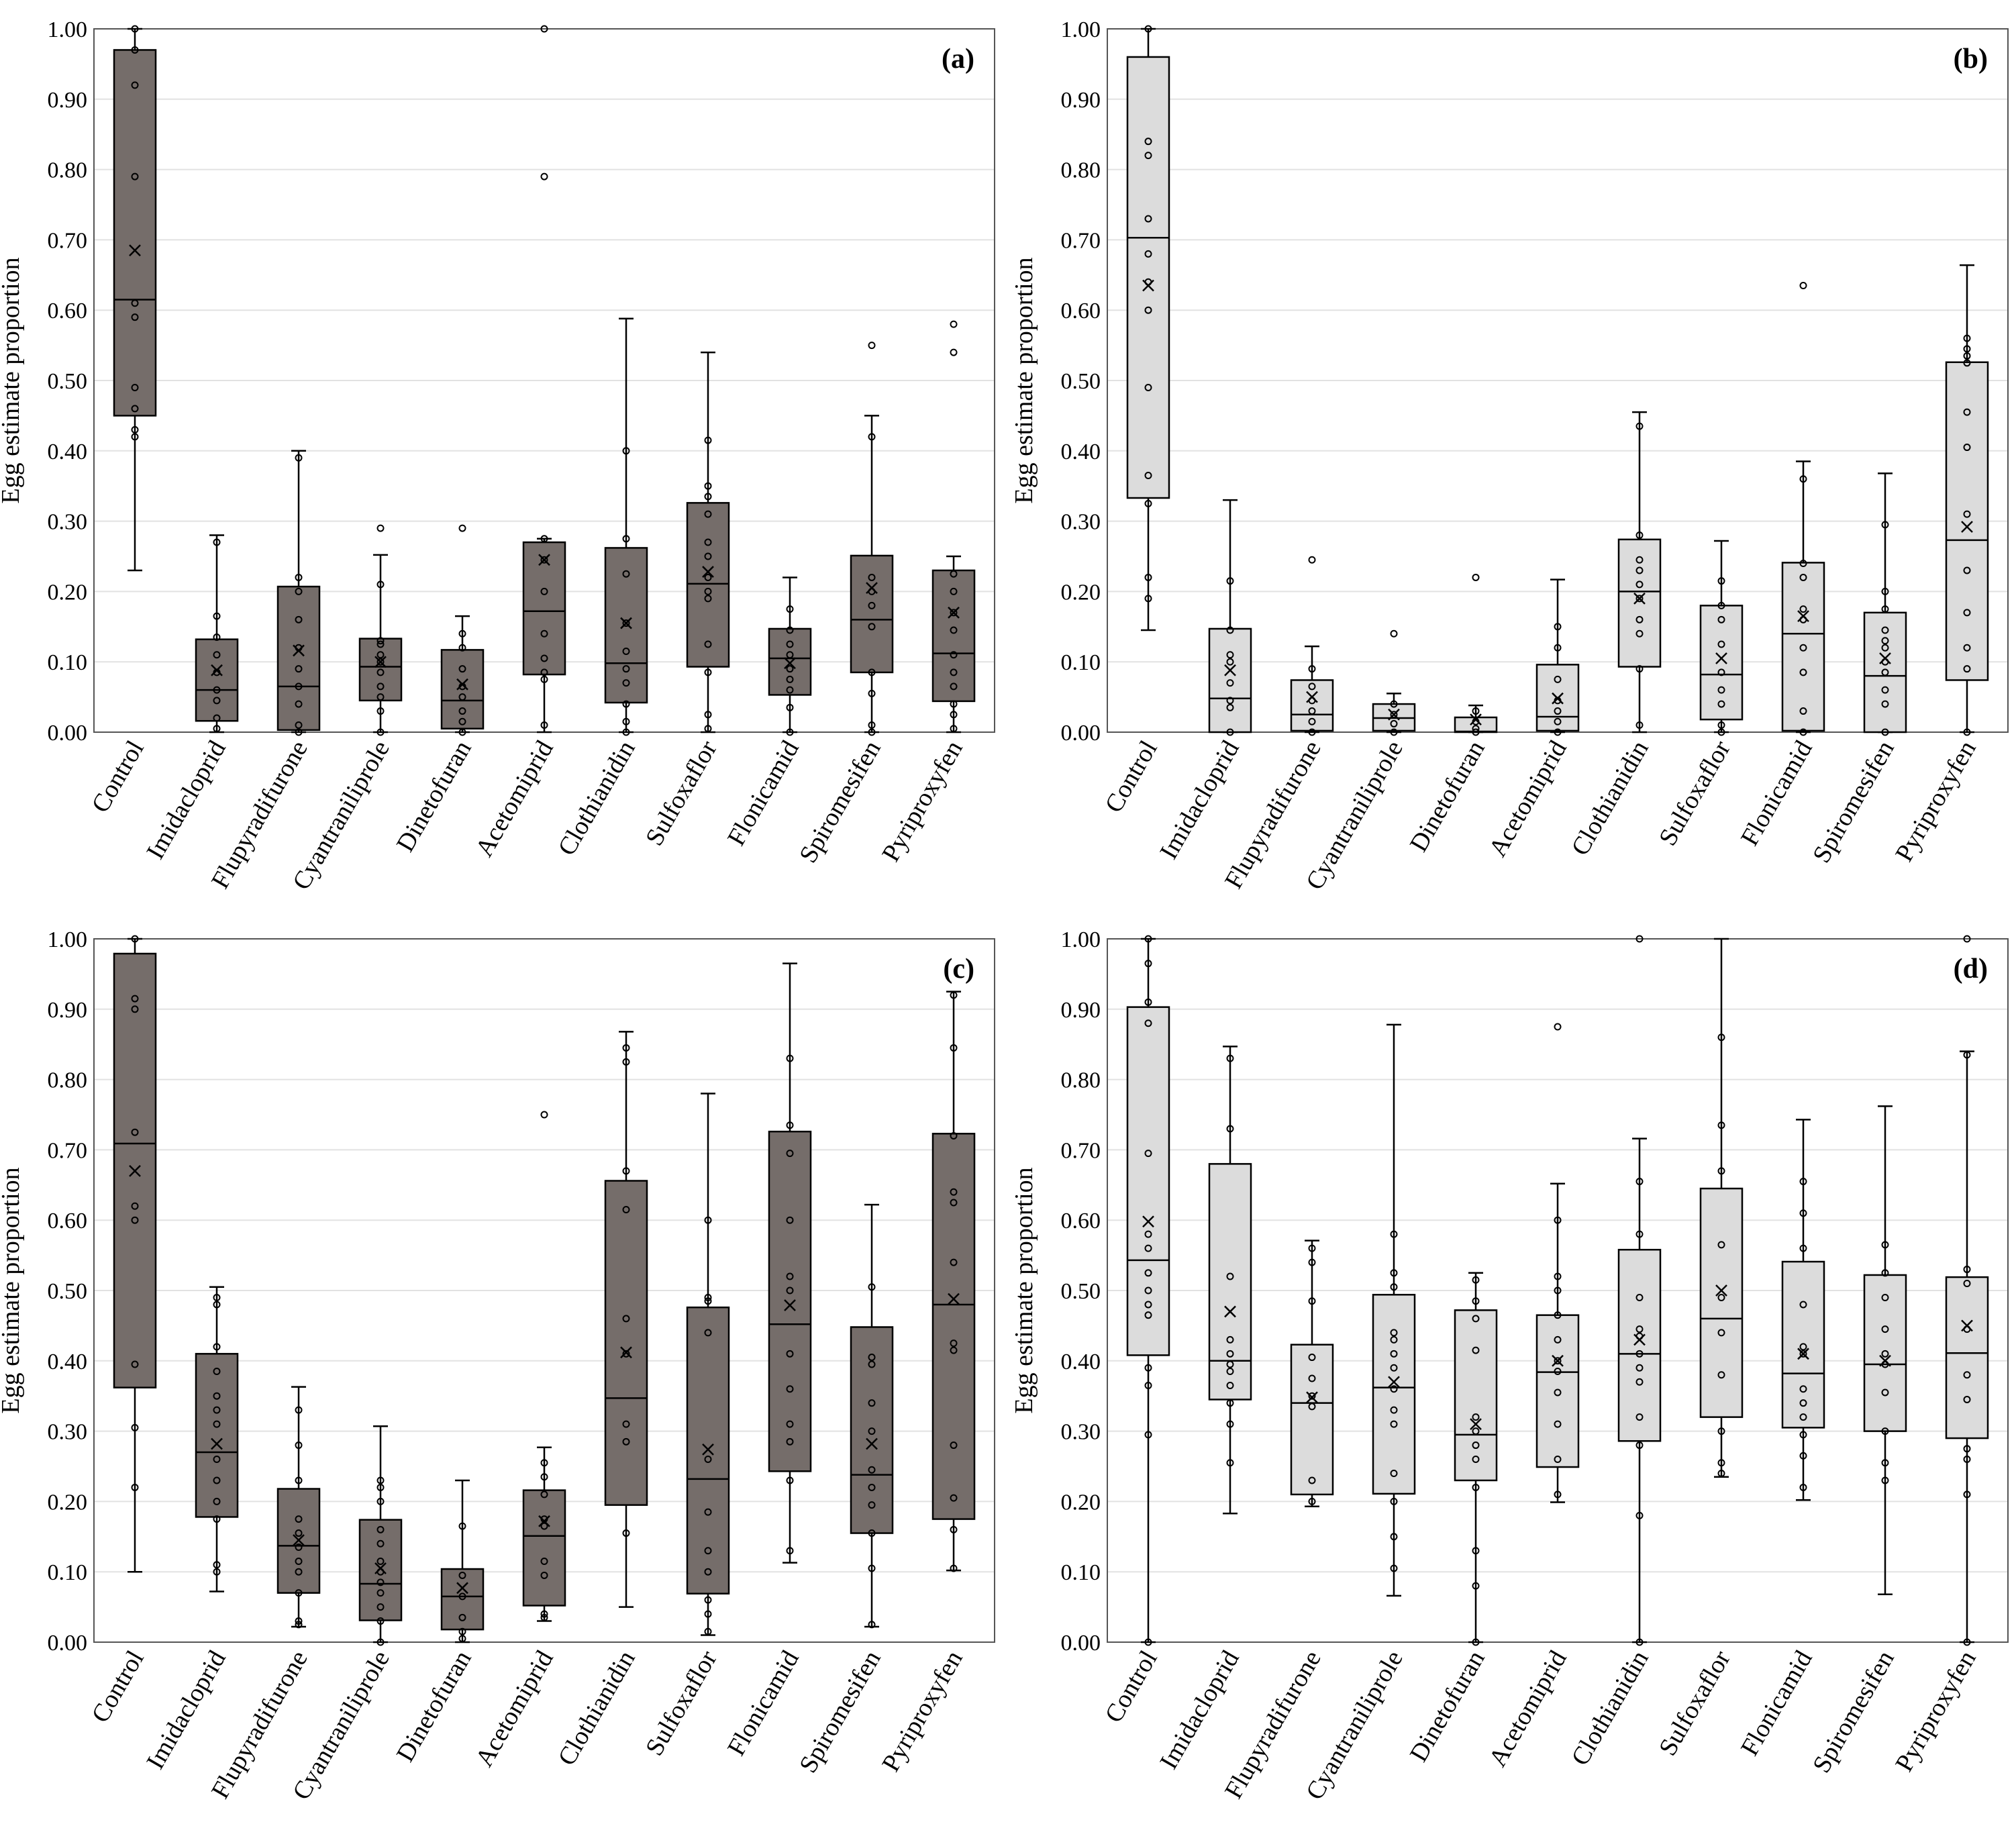 The height and width of the screenshot is (1822, 2016). What do you see at coordinates (1081, 1150) in the screenshot?
I see `y-tick-label: 0.70` at bounding box center [1081, 1150].